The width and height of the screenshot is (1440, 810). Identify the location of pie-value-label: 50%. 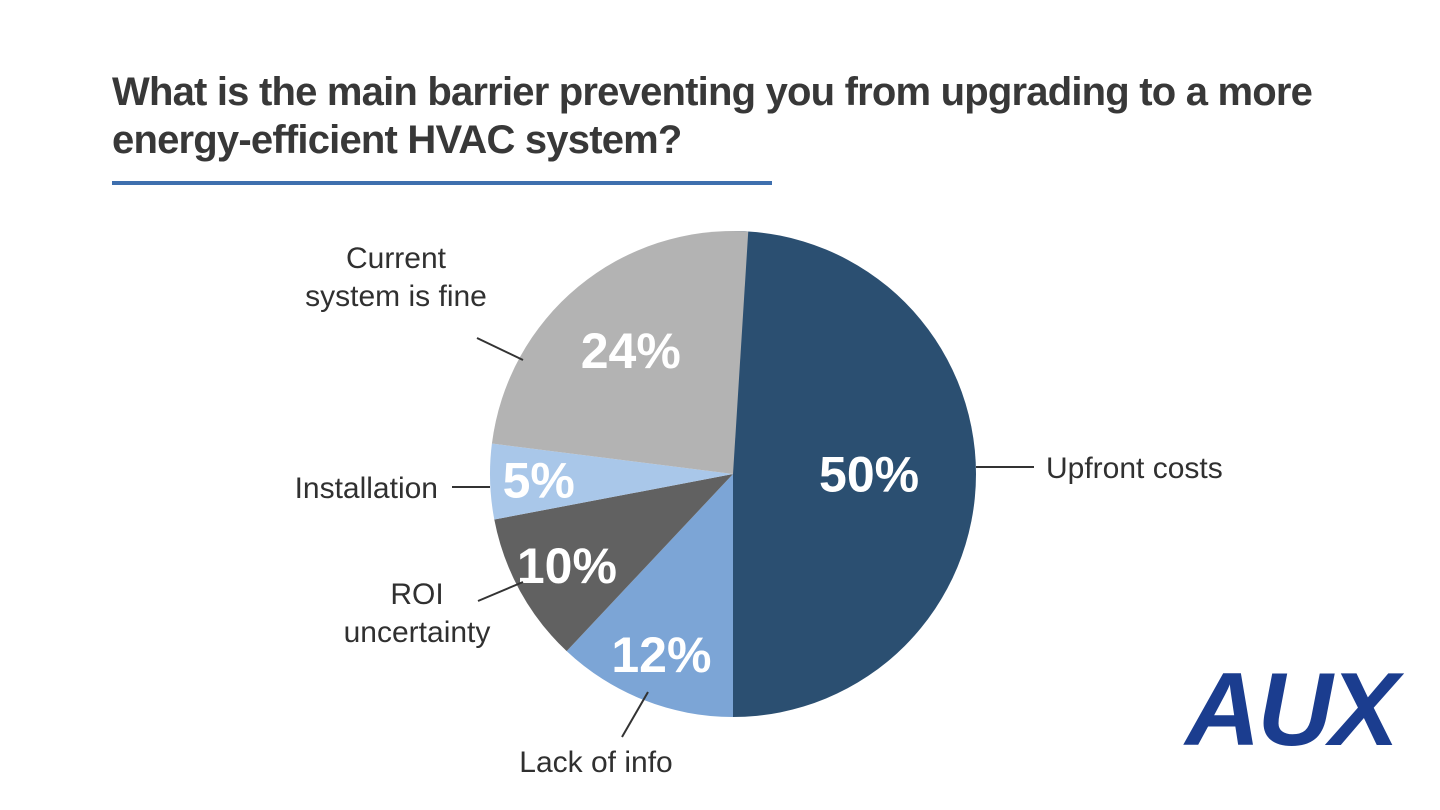
(869, 475).